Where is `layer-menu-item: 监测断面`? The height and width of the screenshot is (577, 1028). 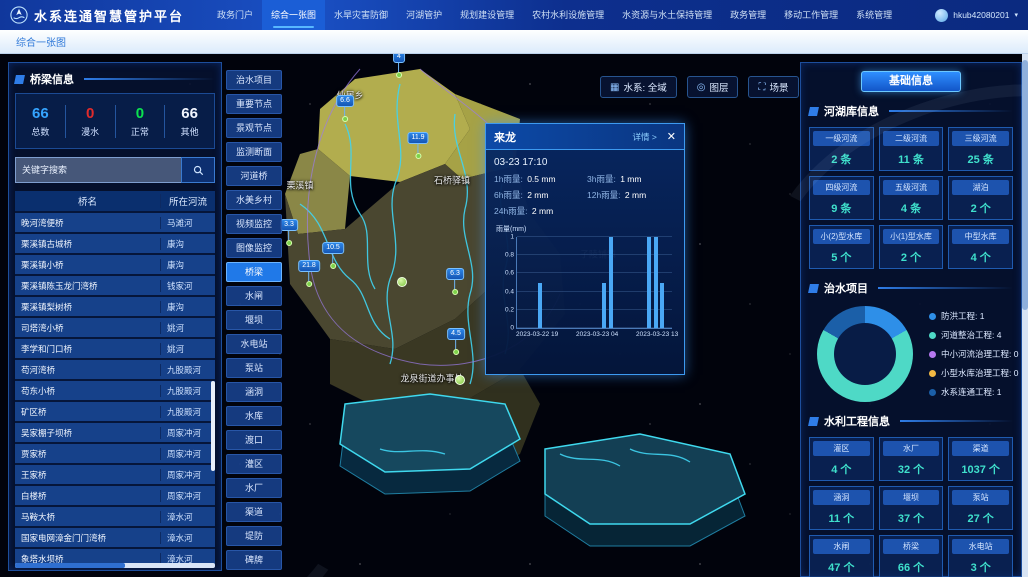
layer-menu-item: 监测断面 is located at coordinates (254, 152).